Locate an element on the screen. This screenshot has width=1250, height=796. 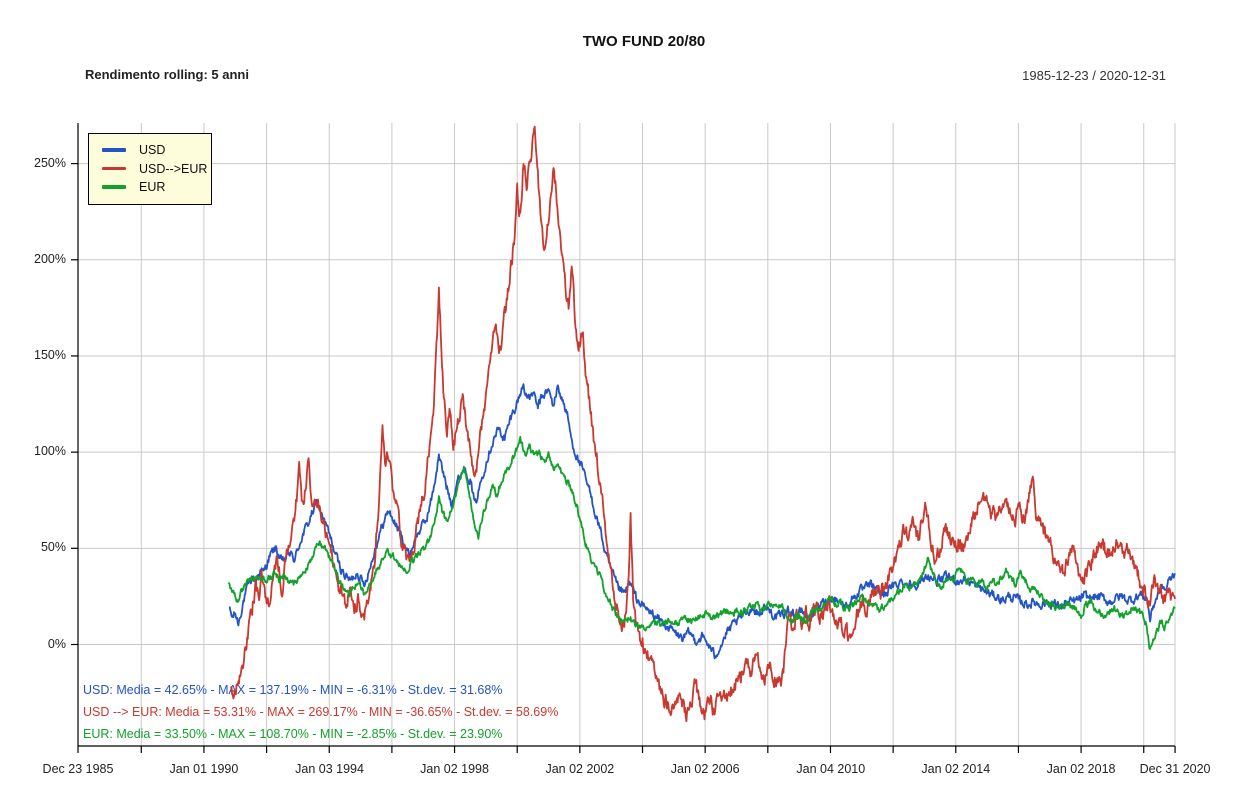
y-axis-tick-label: 150% is located at coordinates (50, 354).